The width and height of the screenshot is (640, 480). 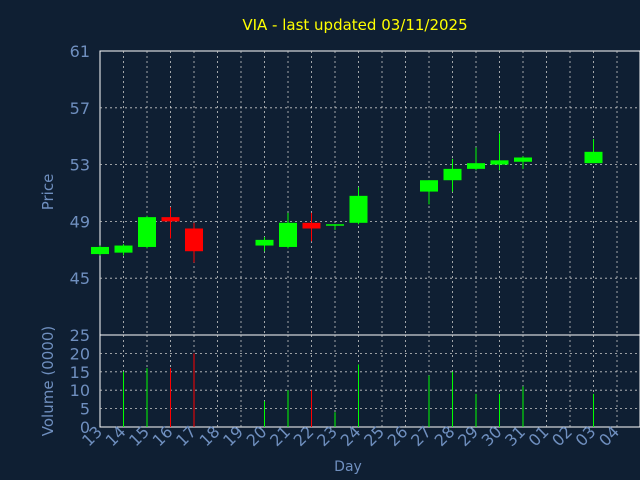 I want to click on price-tick-label: 53, so click(x=80, y=165).